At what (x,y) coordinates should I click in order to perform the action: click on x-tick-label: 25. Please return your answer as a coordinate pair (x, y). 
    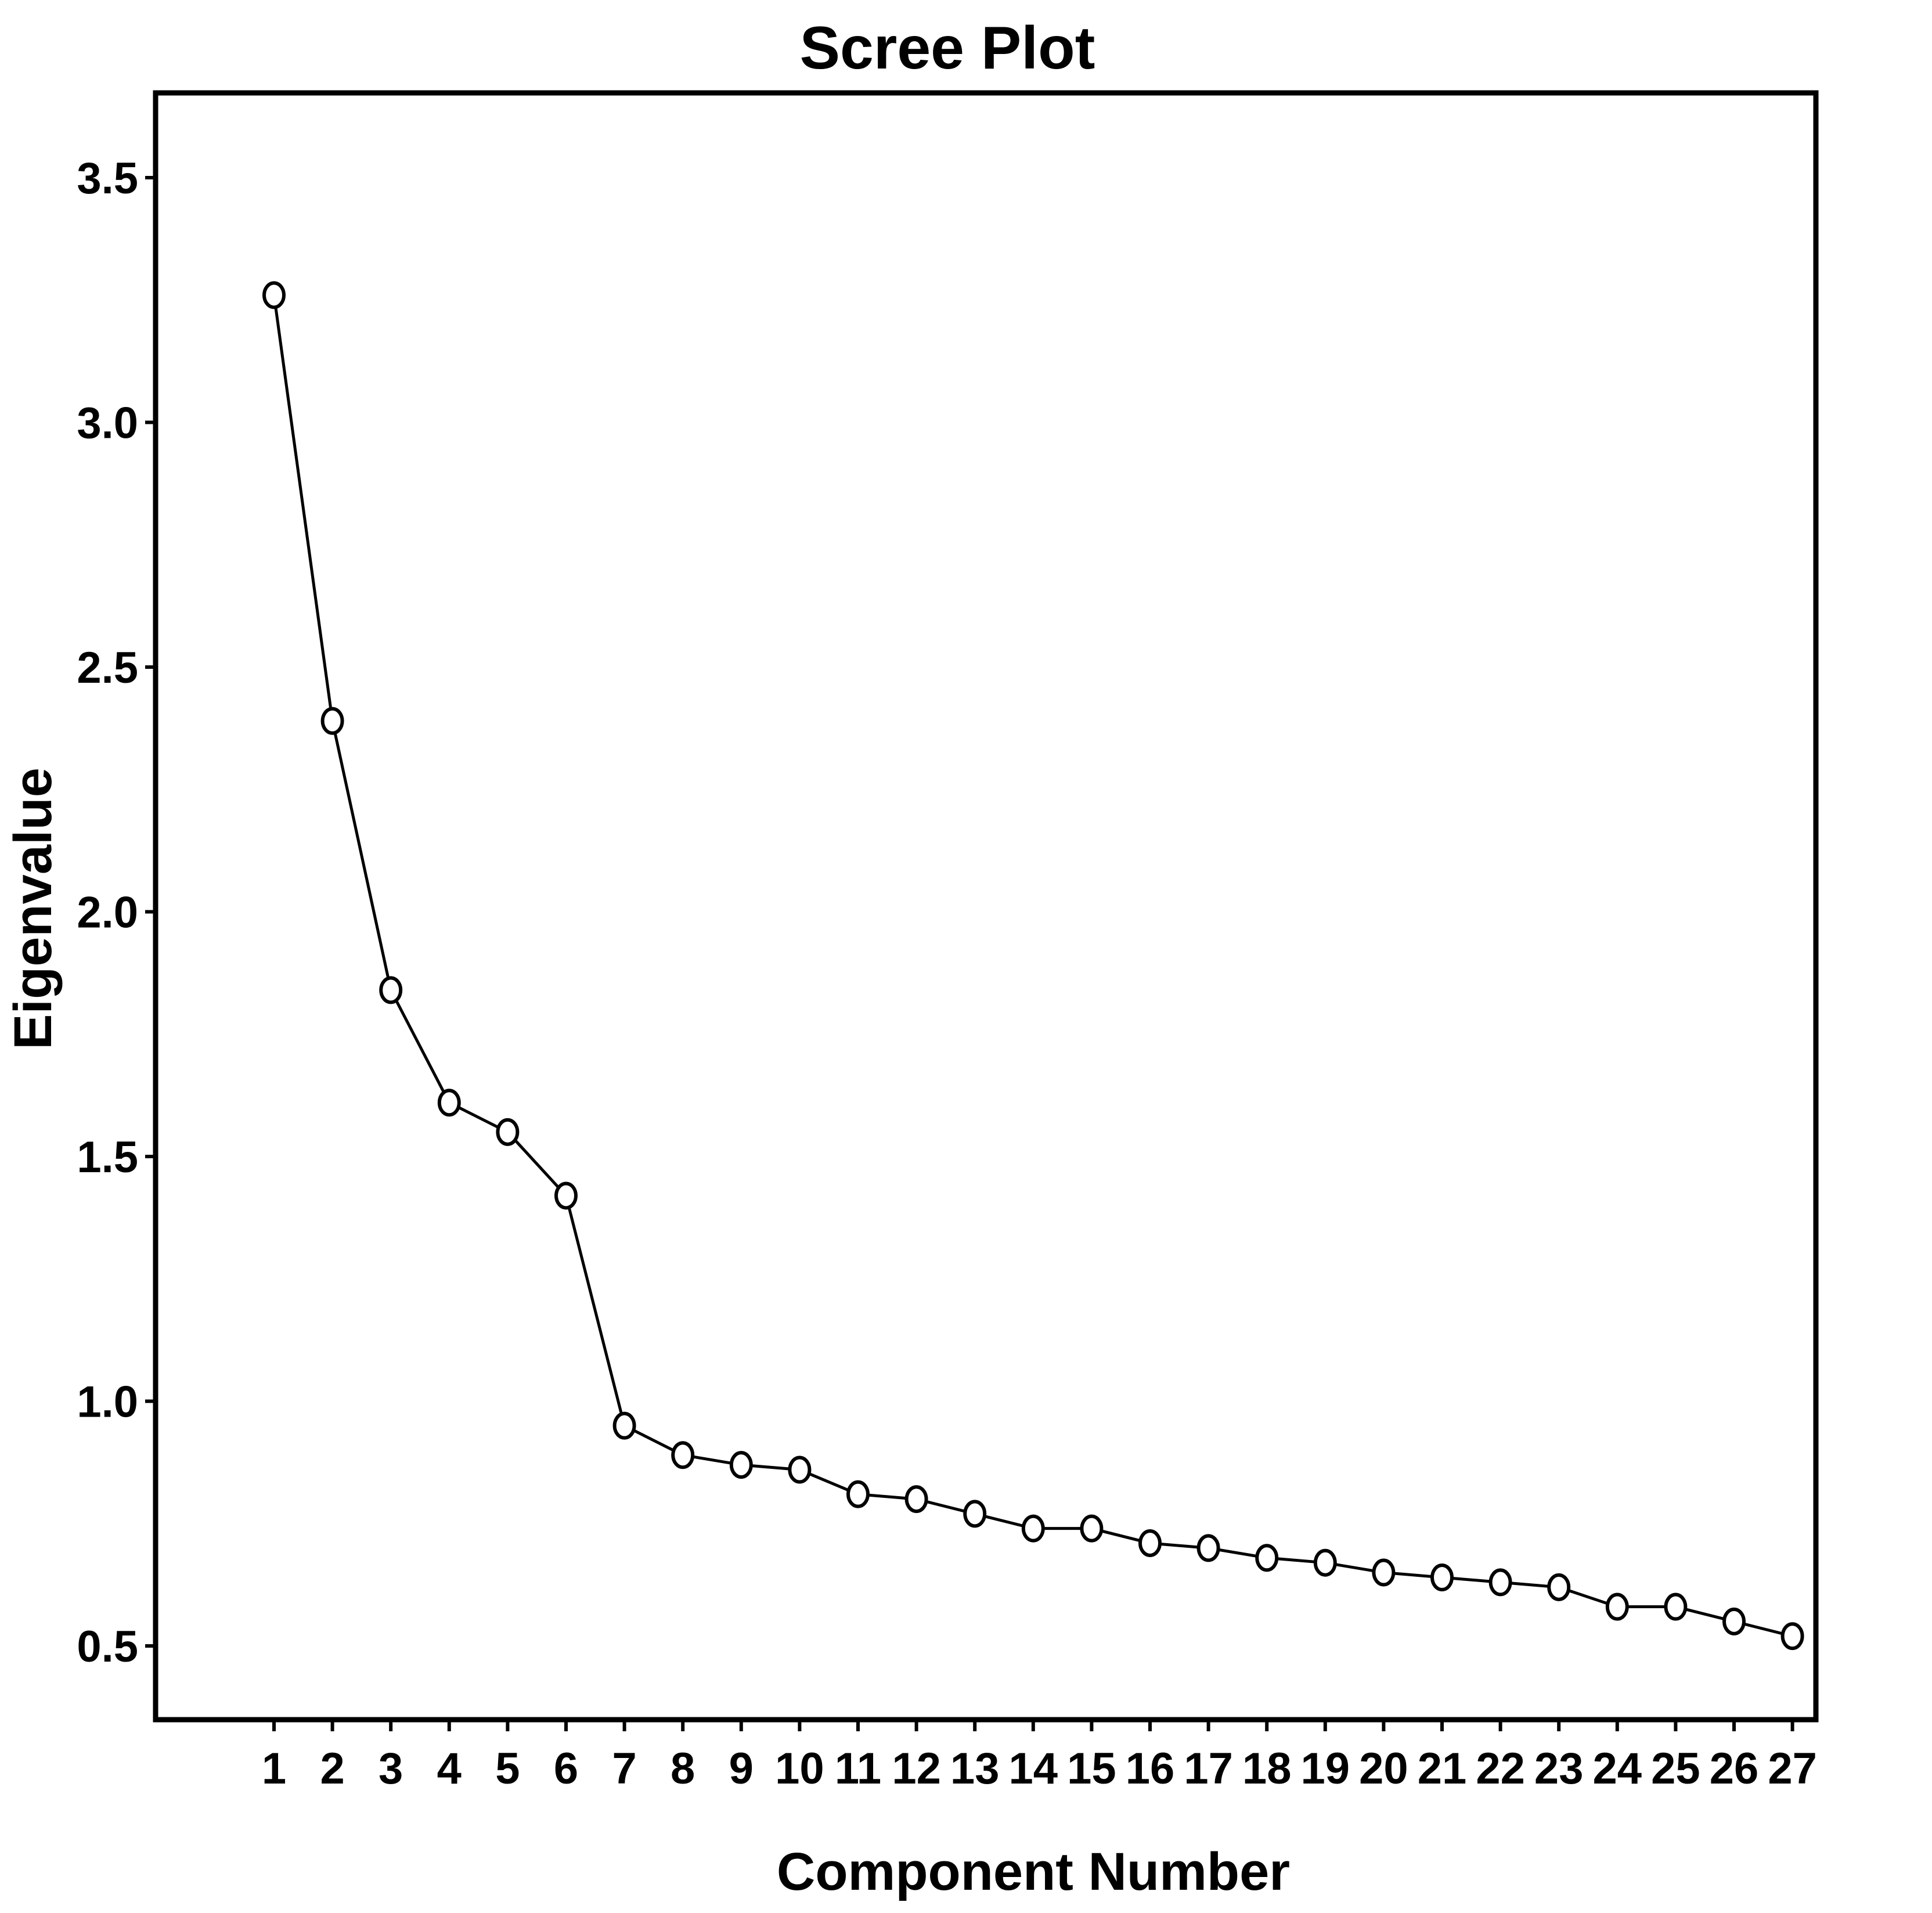
    Looking at the image, I should click on (1676, 1768).